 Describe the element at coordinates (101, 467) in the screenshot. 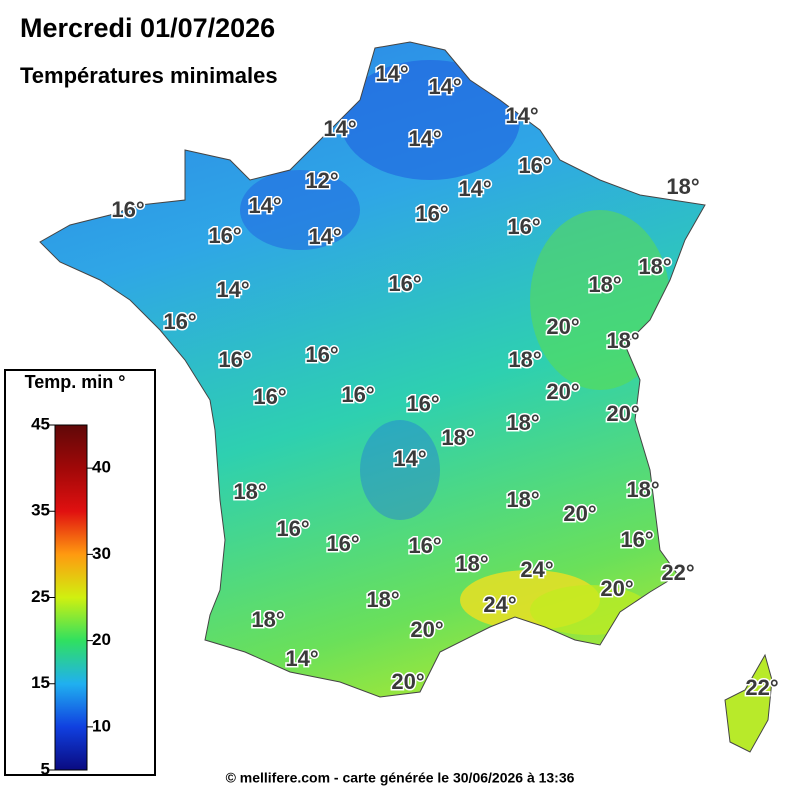

I see `legend-tick-label: 40` at that location.